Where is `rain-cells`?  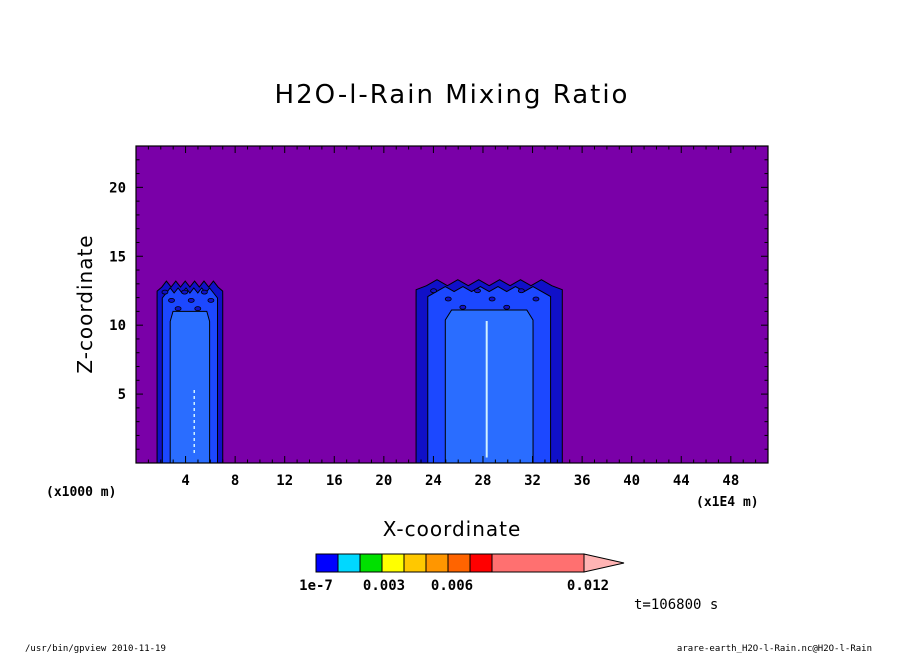 rain-cells is located at coordinates (359, 371).